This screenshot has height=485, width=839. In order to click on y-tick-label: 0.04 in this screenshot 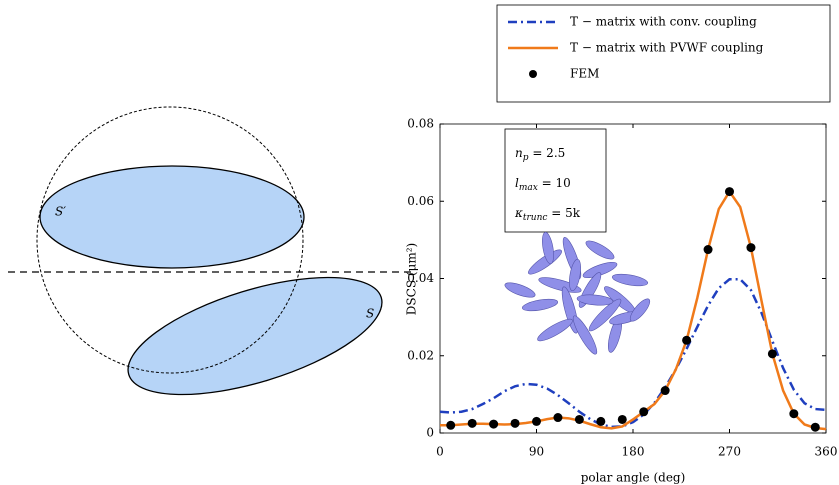, I will do `click(420, 278)`.